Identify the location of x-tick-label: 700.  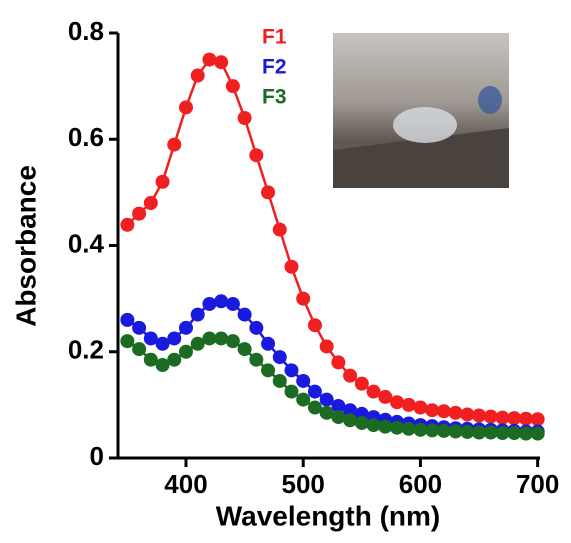
(537, 484).